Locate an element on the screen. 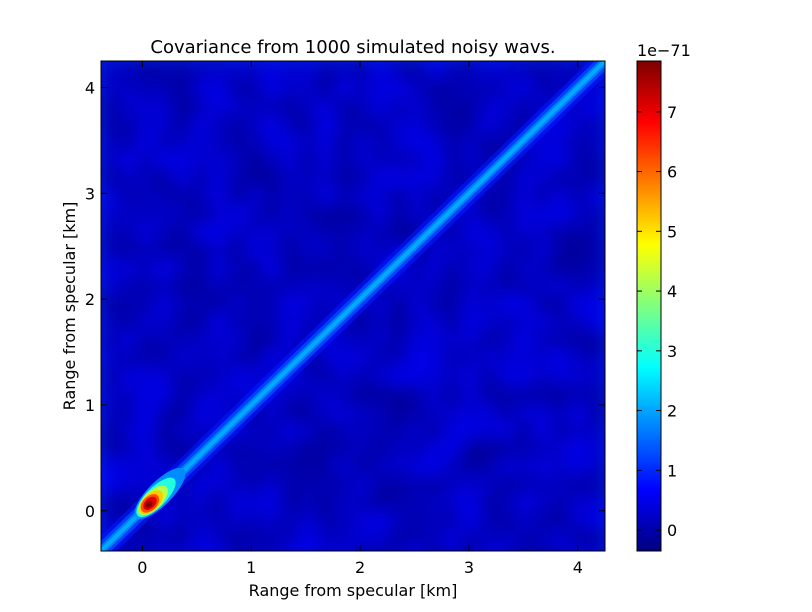 Image resolution: width=812 pixels, height=612 pixels. peak-contour is located at coordinates (149, 504).